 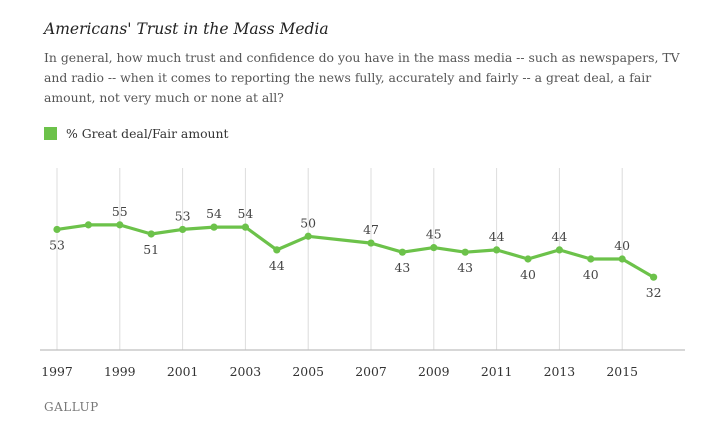 I want to click on data-point-2007, so click(x=371, y=243).